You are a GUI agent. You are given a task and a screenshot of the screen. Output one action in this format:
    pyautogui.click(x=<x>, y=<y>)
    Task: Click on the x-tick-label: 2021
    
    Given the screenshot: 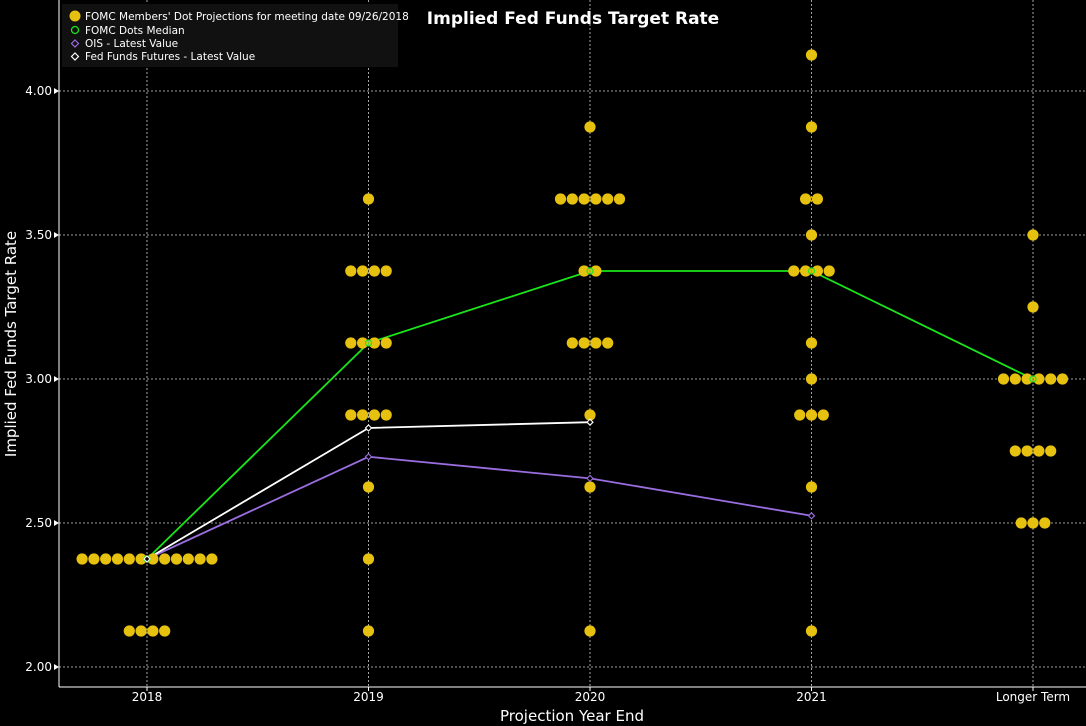 What is the action you would take?
    pyautogui.click(x=811, y=697)
    